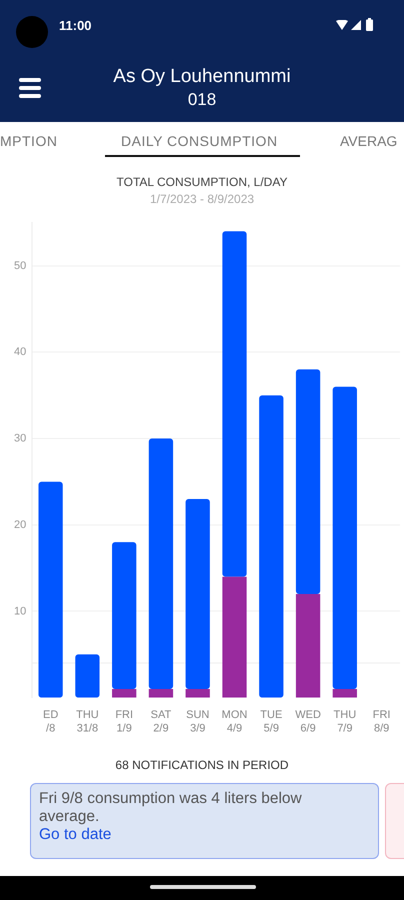 The width and height of the screenshot is (404, 900). Describe the element at coordinates (369, 141) in the screenshot. I see `text: AVERAG` at that location.